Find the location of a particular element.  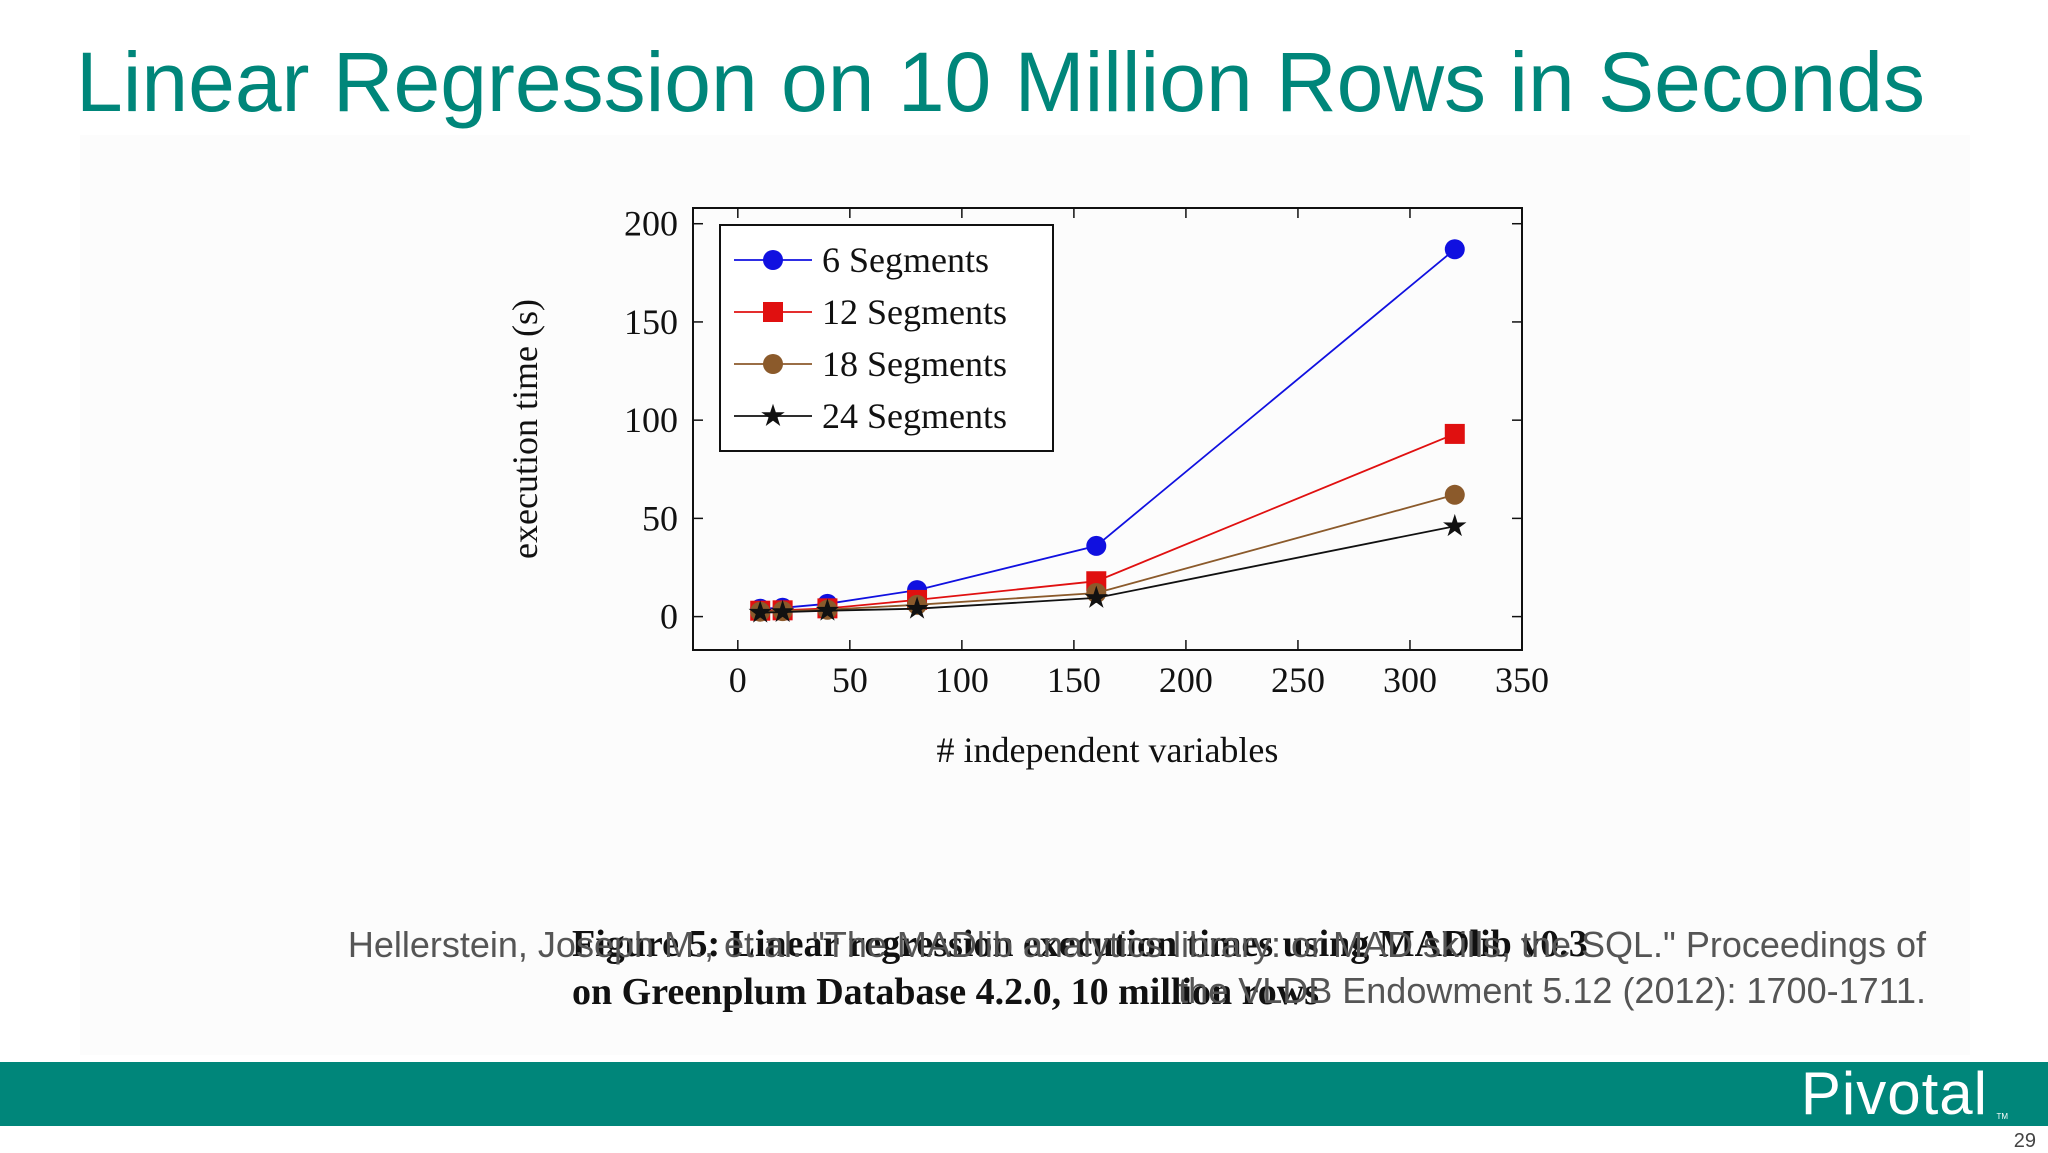

x-tick-label: 350 is located at coordinates (1522, 680).